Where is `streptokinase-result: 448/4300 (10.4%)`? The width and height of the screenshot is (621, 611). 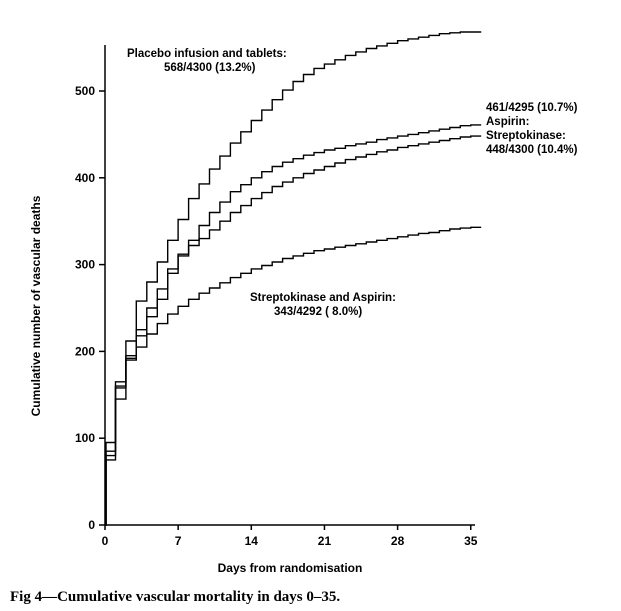 streptokinase-result: 448/4300 (10.4%) is located at coordinates (532, 150).